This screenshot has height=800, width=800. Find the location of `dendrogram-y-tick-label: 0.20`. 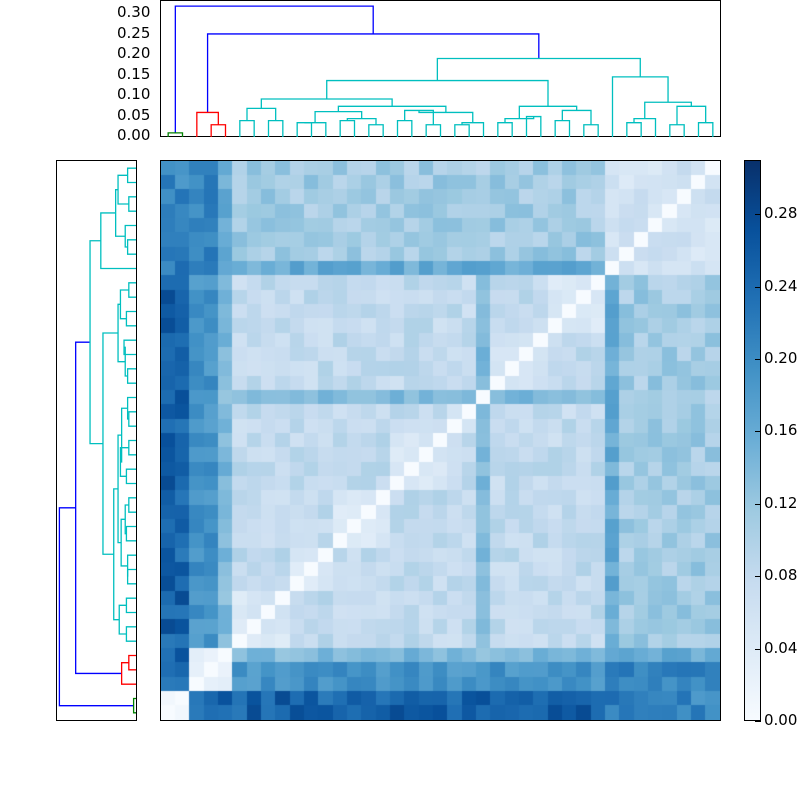

dendrogram-y-tick-label: 0.20 is located at coordinates (134, 53).